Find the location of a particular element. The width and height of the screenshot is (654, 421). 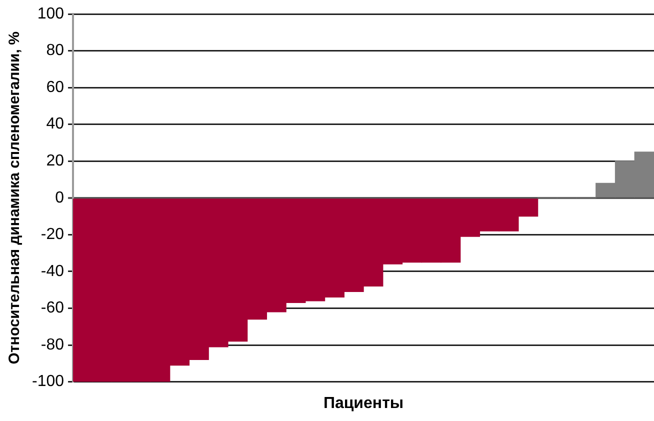

y-axis-title: Относительная динамика спленомегалии, % is located at coordinates (15, 198).